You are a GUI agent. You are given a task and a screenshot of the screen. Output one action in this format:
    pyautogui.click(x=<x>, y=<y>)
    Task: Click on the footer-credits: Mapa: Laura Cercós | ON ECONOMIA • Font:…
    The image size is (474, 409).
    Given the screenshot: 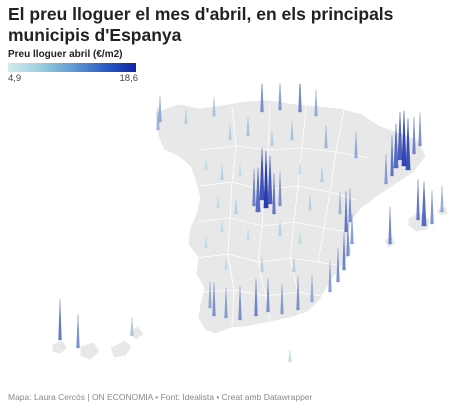 What is the action you would take?
    pyautogui.click(x=160, y=397)
    